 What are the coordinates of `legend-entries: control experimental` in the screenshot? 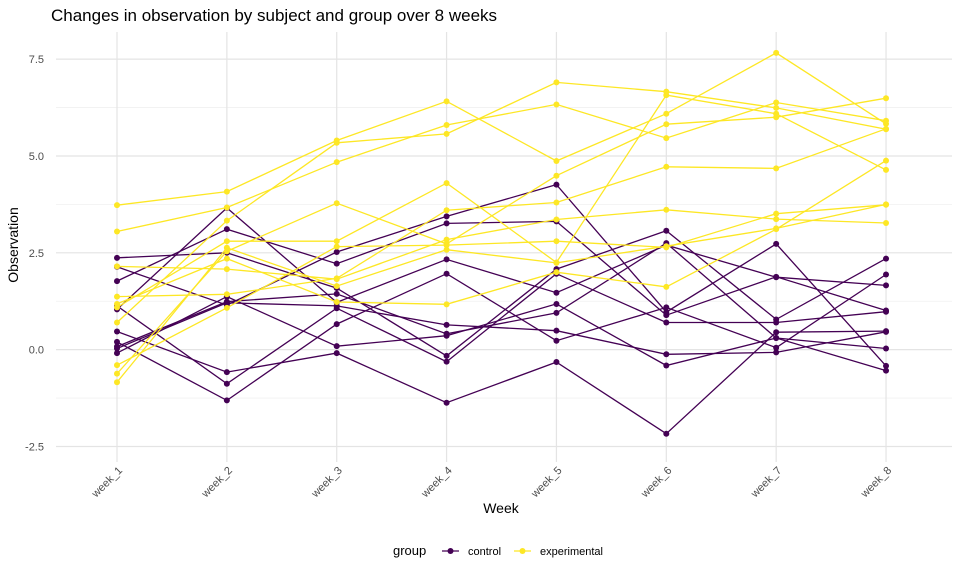 It's located at (522, 552).